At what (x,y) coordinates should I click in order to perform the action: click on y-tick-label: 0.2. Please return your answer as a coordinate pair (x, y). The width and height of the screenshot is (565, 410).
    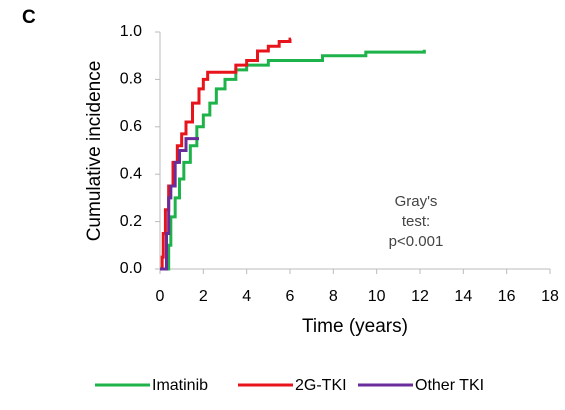
    Looking at the image, I should click on (131, 221).